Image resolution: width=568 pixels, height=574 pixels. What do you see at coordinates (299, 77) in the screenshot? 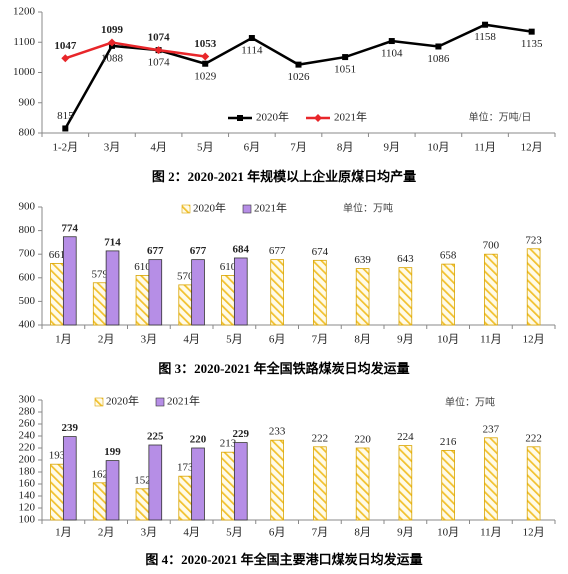
I see `value-label: 1026` at bounding box center [299, 77].